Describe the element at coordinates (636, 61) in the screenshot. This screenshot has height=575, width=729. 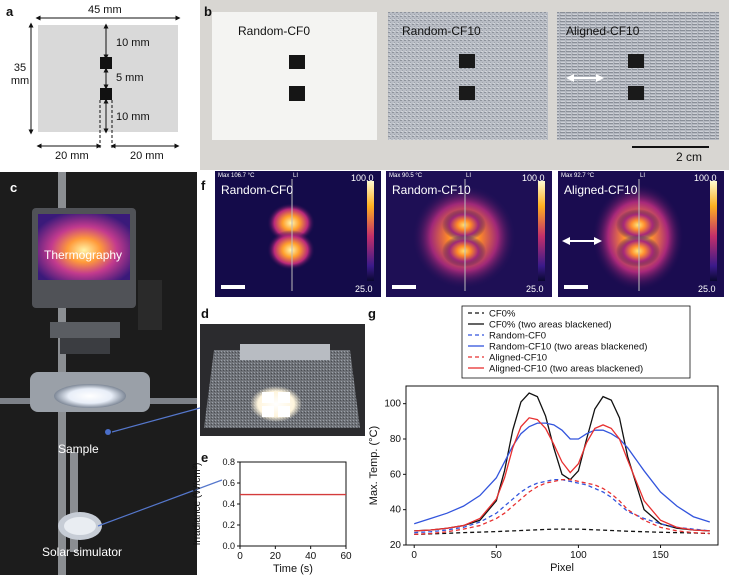
I see `acf10-square-top` at that location.